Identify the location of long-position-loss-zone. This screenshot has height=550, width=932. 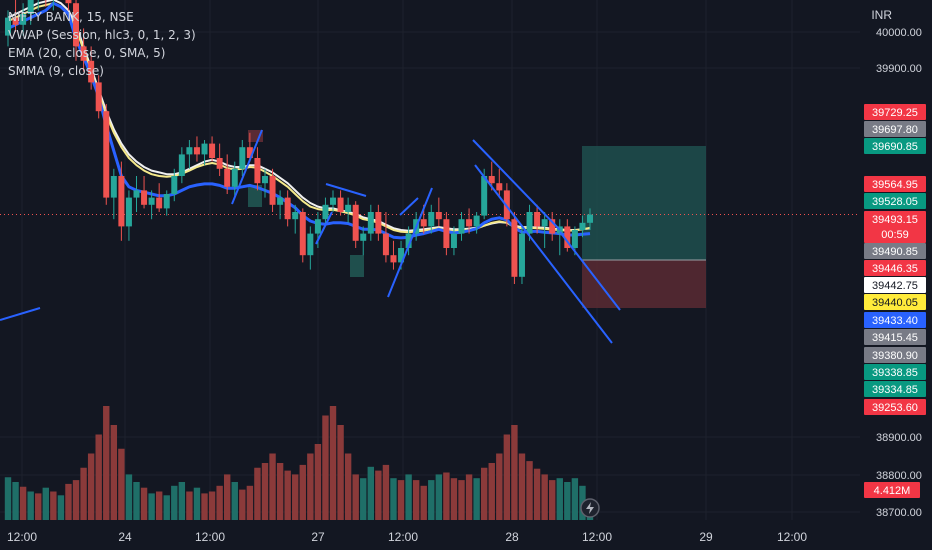
(644, 284).